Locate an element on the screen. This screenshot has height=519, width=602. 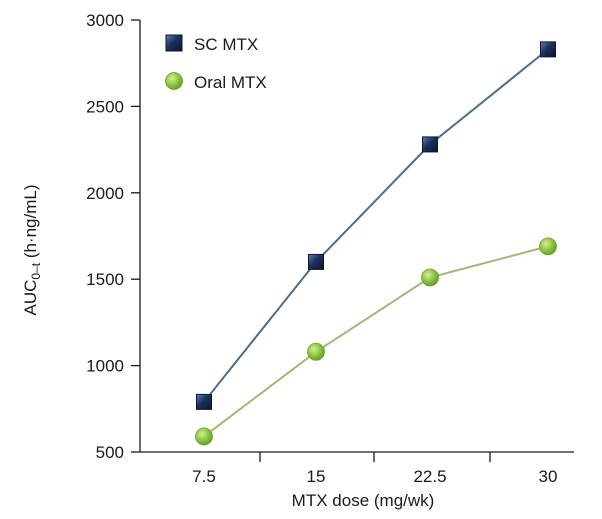
y-ticks: 500 1000 1500 2000 2500 3000 is located at coordinates (113, 236).